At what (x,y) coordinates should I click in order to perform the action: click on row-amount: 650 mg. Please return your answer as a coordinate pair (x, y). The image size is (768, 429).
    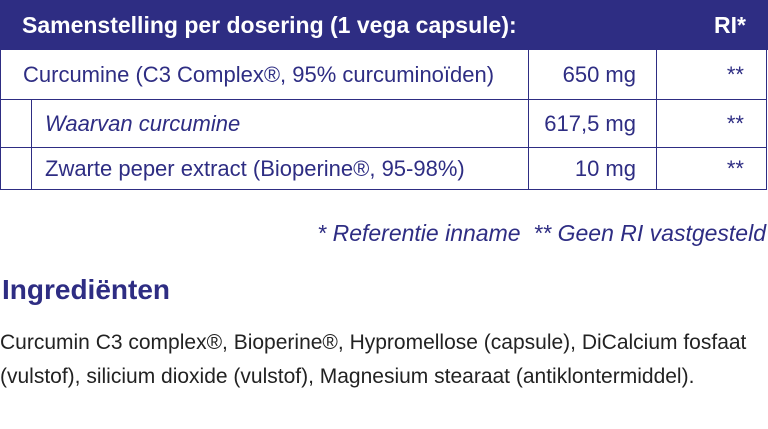
    Looking at the image, I should click on (599, 74).